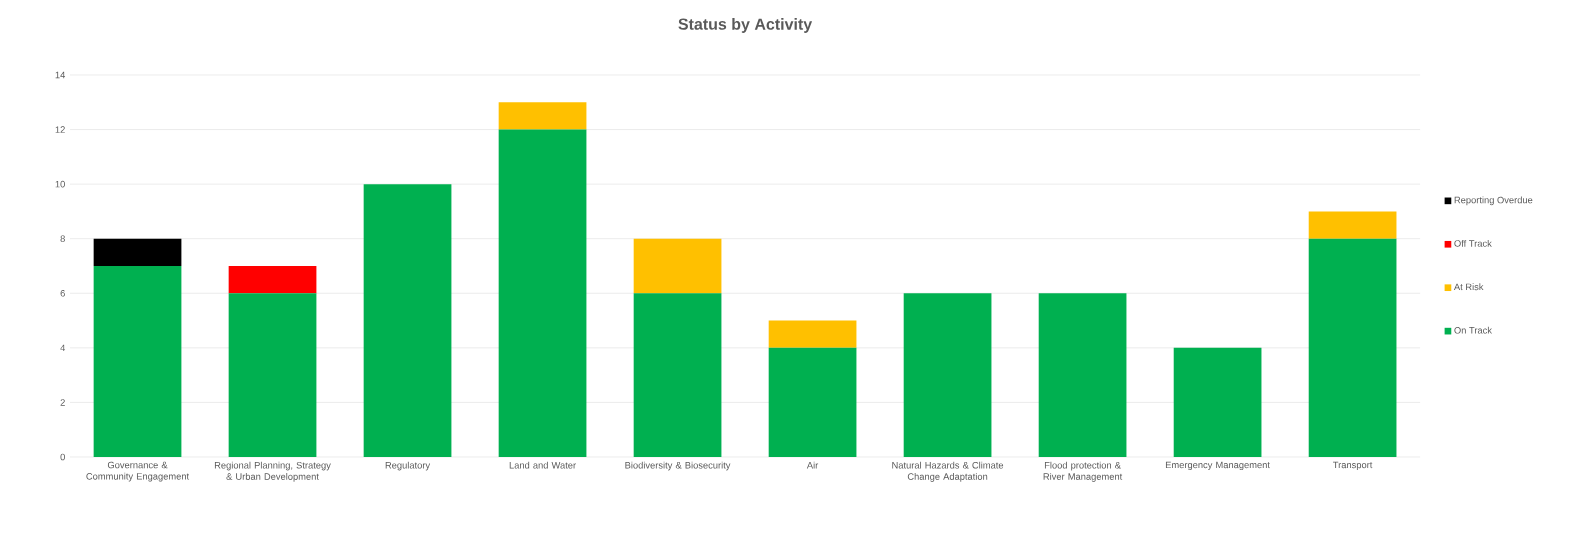 Image resolution: width=1596 pixels, height=546 pixels. I want to click on x-tick-label: Regional Planning, Strategy & Urban Development, so click(272, 471).